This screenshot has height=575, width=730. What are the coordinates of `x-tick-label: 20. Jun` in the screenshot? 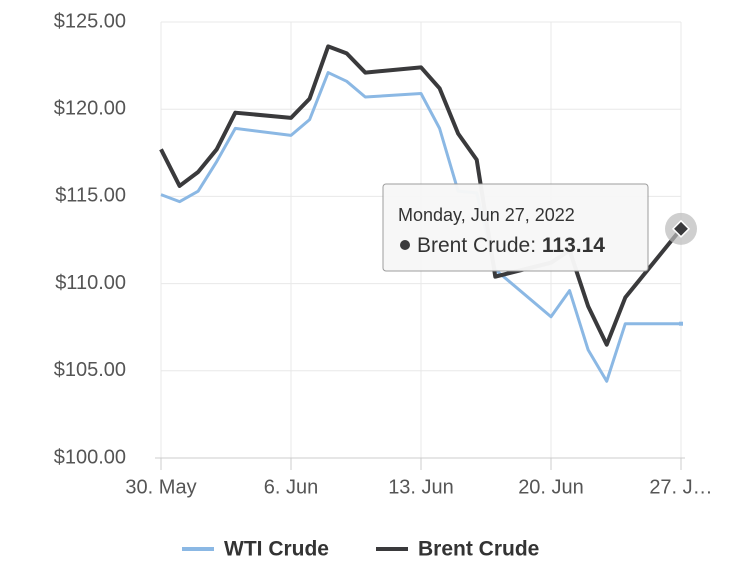 It's located at (551, 487).